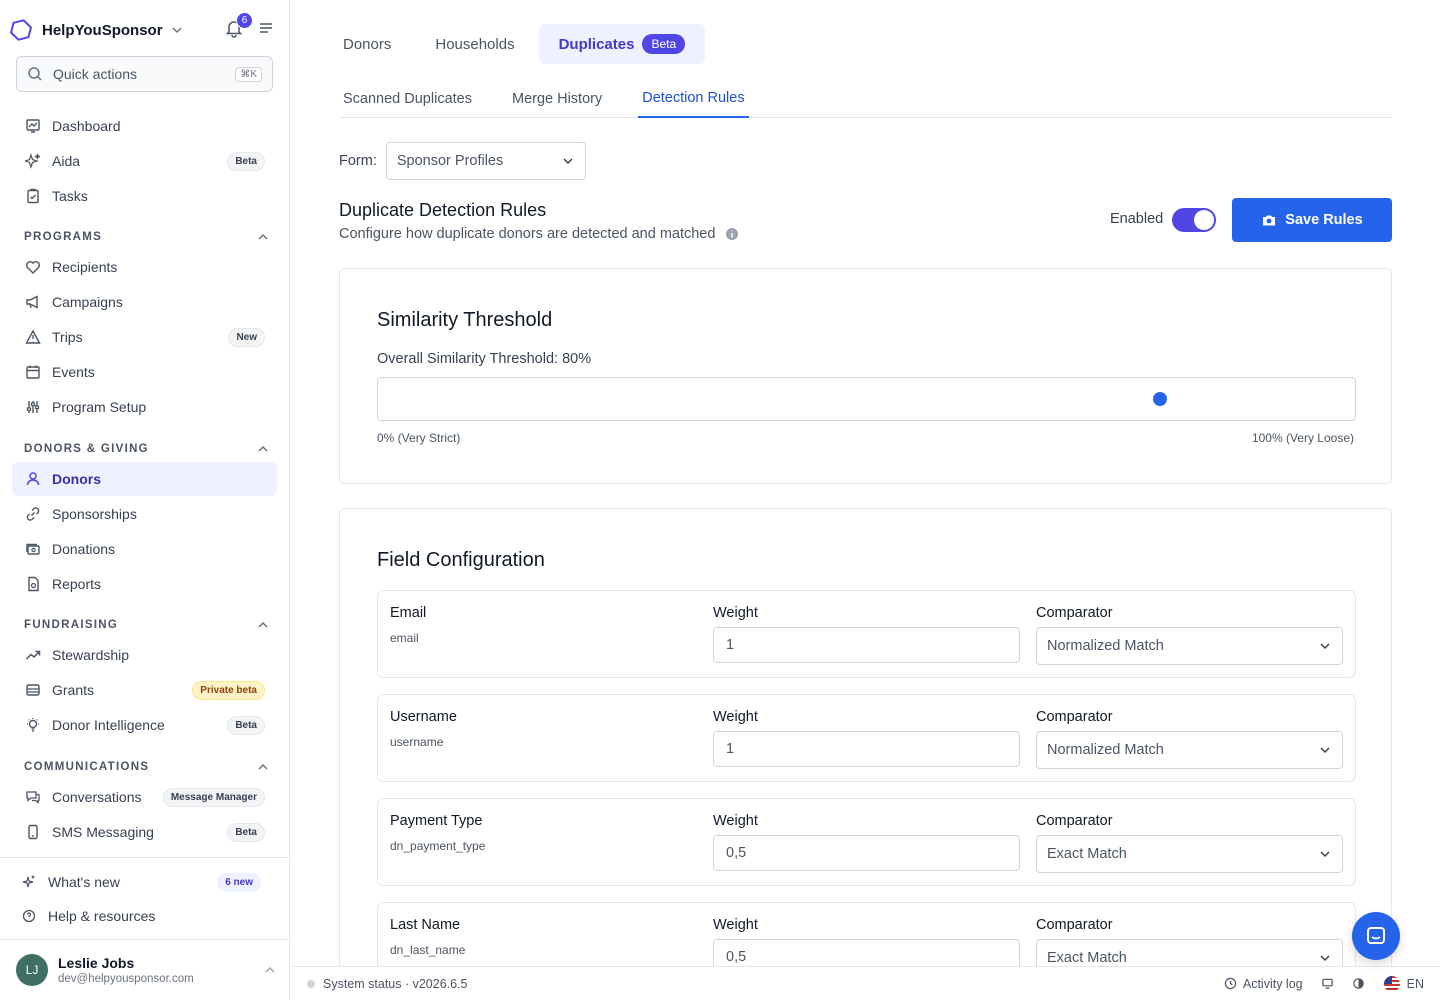 The width and height of the screenshot is (1440, 1000). Describe the element at coordinates (33, 690) in the screenshot. I see `archive-icon` at that location.